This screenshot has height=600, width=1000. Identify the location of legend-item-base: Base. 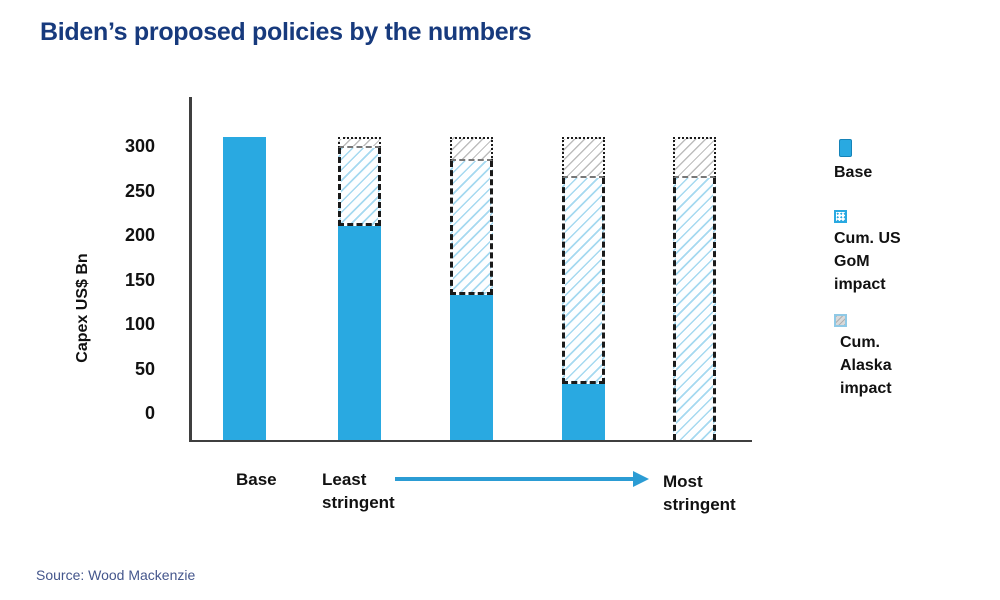
(853, 161).